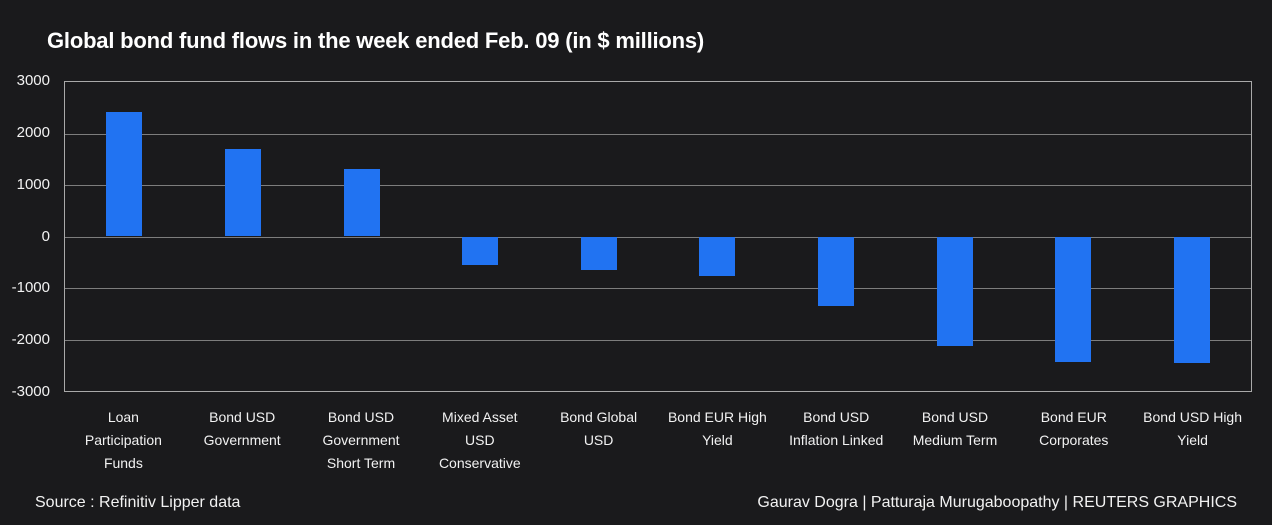 Image resolution: width=1272 pixels, height=525 pixels. What do you see at coordinates (955, 428) in the screenshot?
I see `x-tick-label: Bond USD Medium Term` at bounding box center [955, 428].